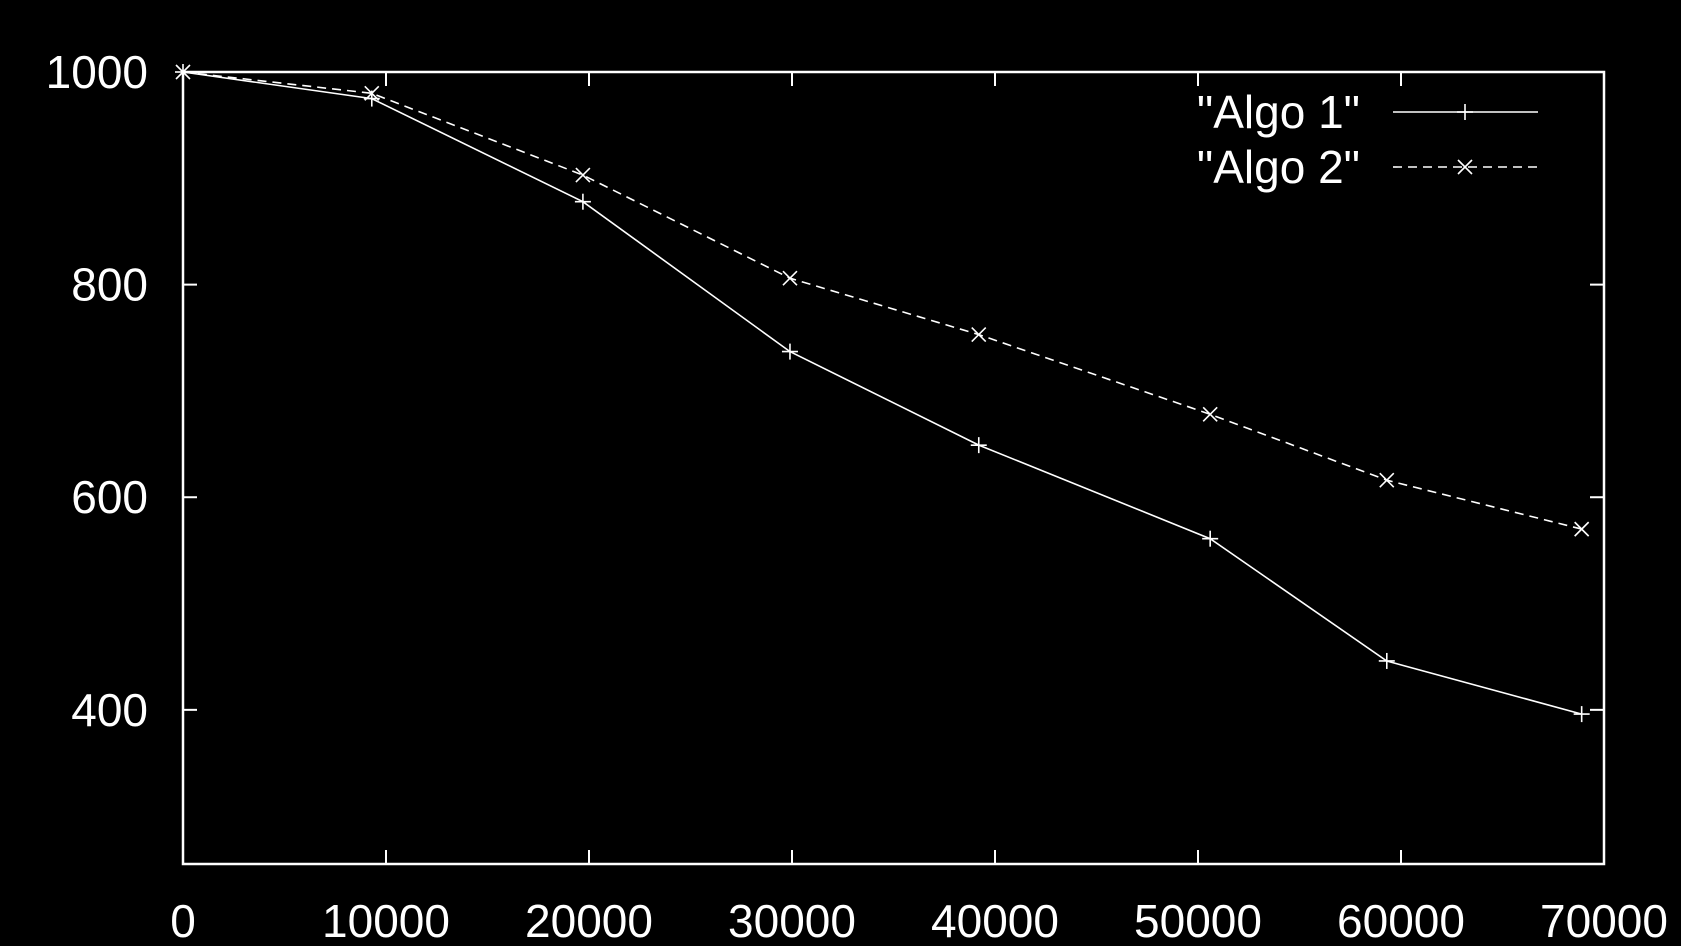  I want to click on x-tick-label: 50000, so click(1198, 920).